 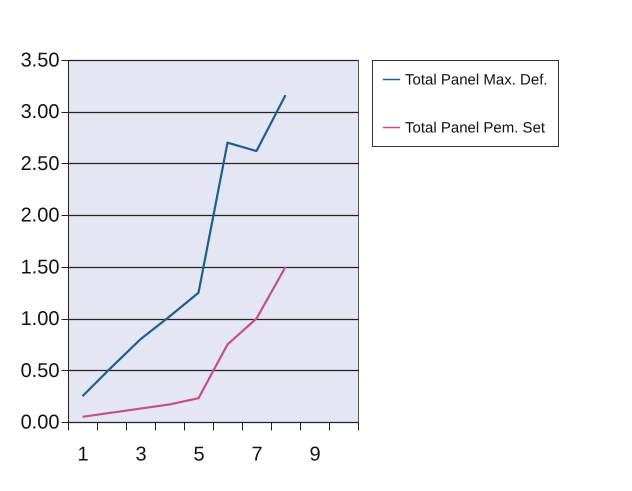 What do you see at coordinates (184, 342) in the screenshot?
I see `line-series` at bounding box center [184, 342].